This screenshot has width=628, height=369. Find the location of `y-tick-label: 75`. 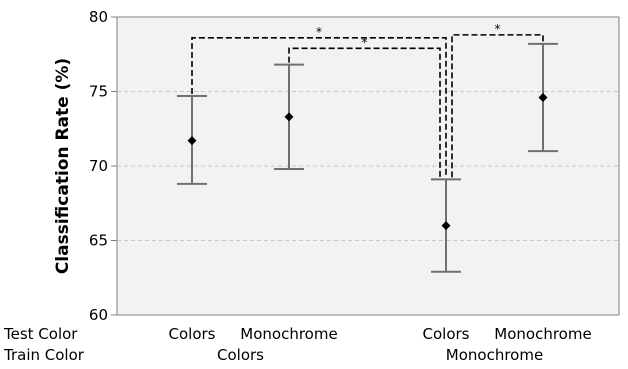

y-tick-label: 75 is located at coordinates (98, 92).